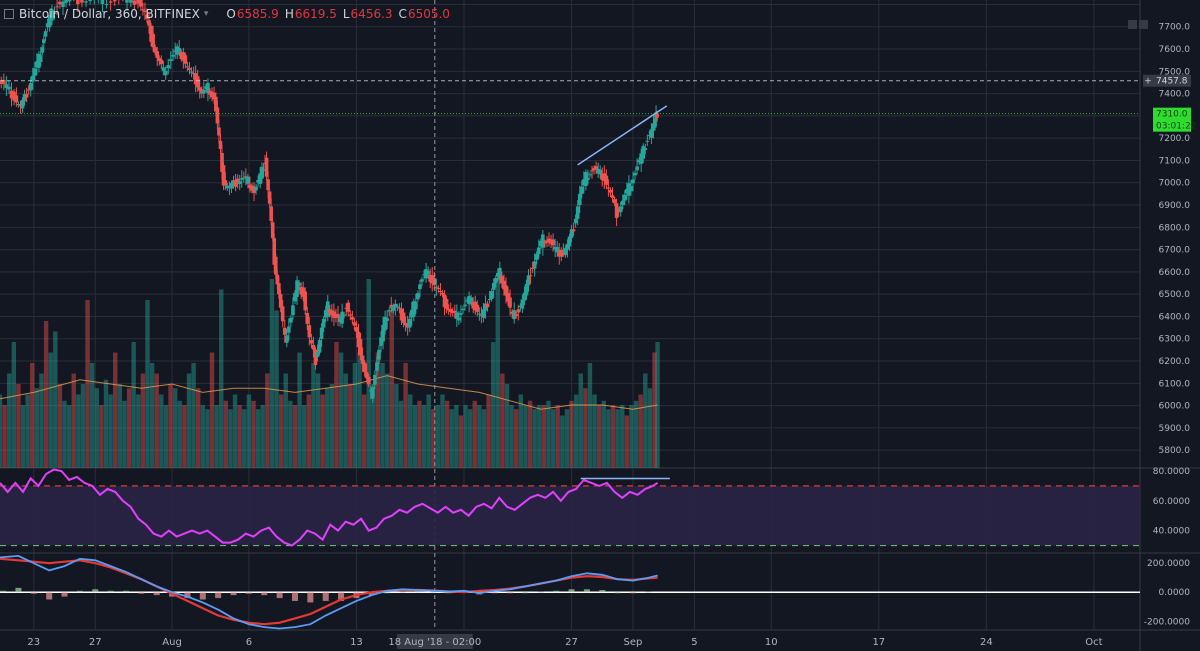 The image size is (1200, 651). What do you see at coordinates (428, 14) in the screenshot?
I see `ohlc-close-value: 6505.0` at bounding box center [428, 14].